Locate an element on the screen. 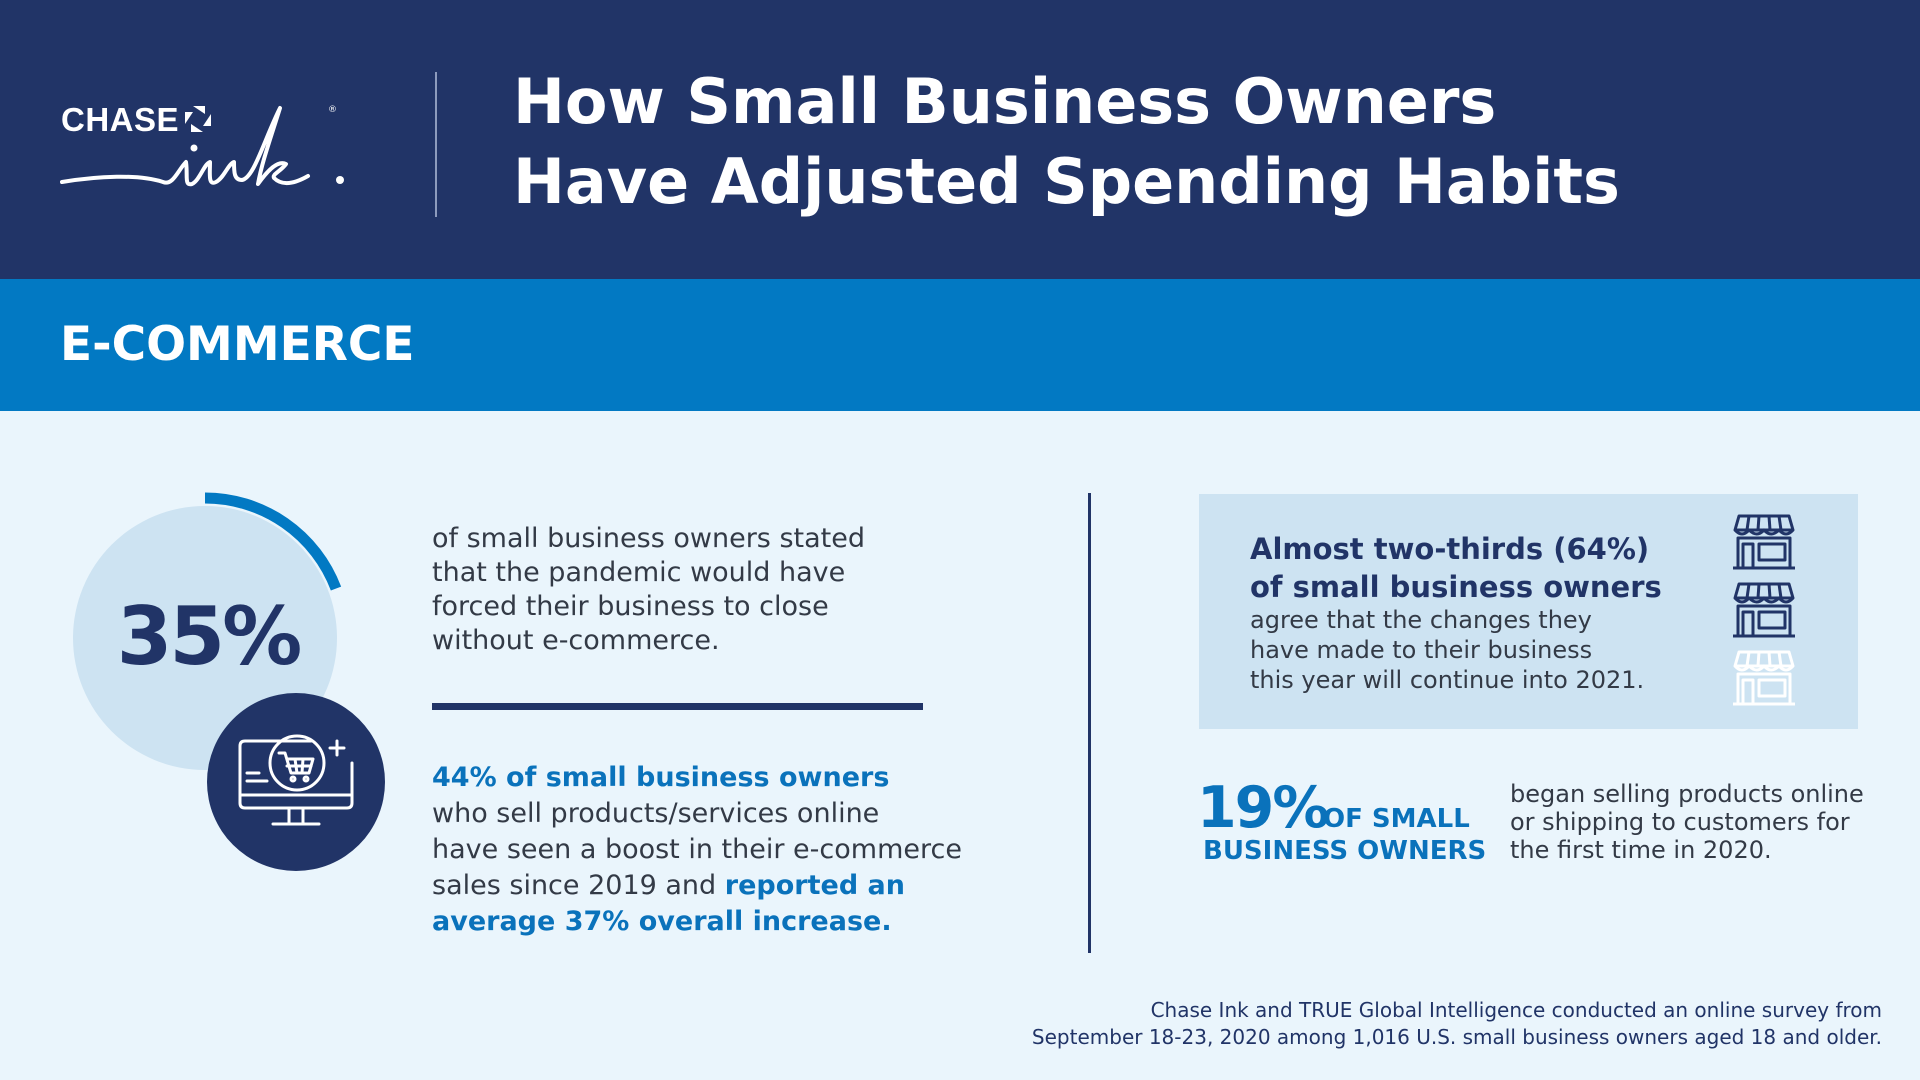 Image resolution: width=1920 pixels, height=1080 pixels. title-line-2: Have Adjusted Spending Habits is located at coordinates (1066, 181).